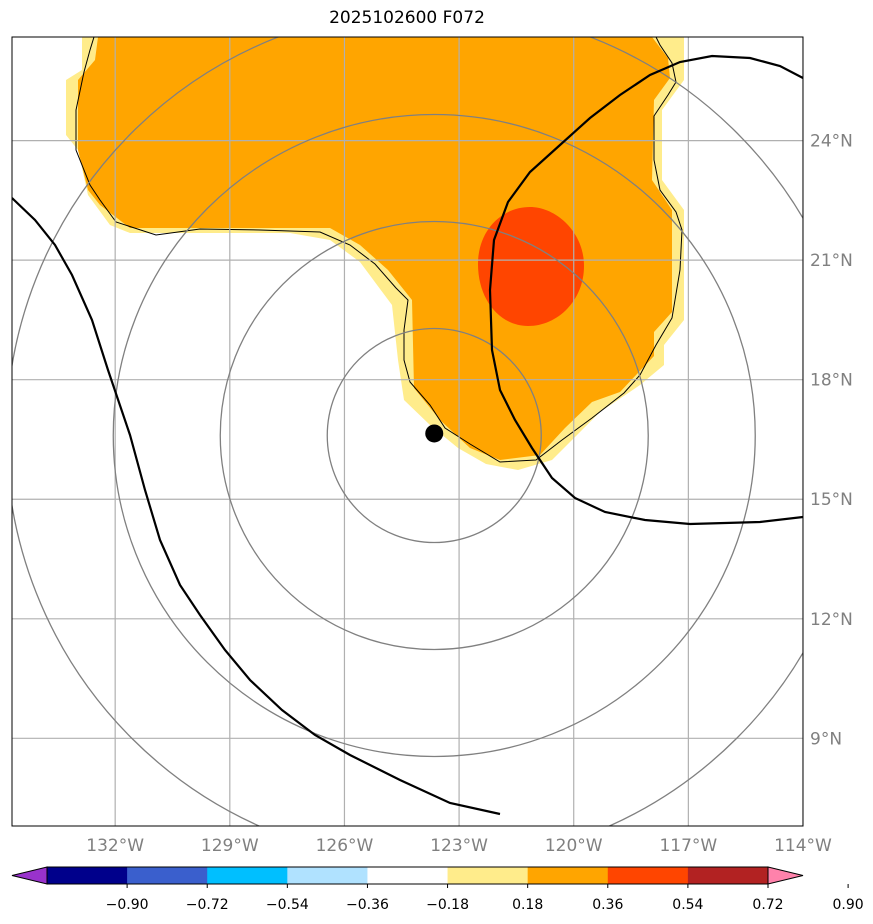 This screenshot has width=873, height=924. Describe the element at coordinates (831, 620) in the screenshot. I see `lat-tick-label-4: 12°N` at that location.